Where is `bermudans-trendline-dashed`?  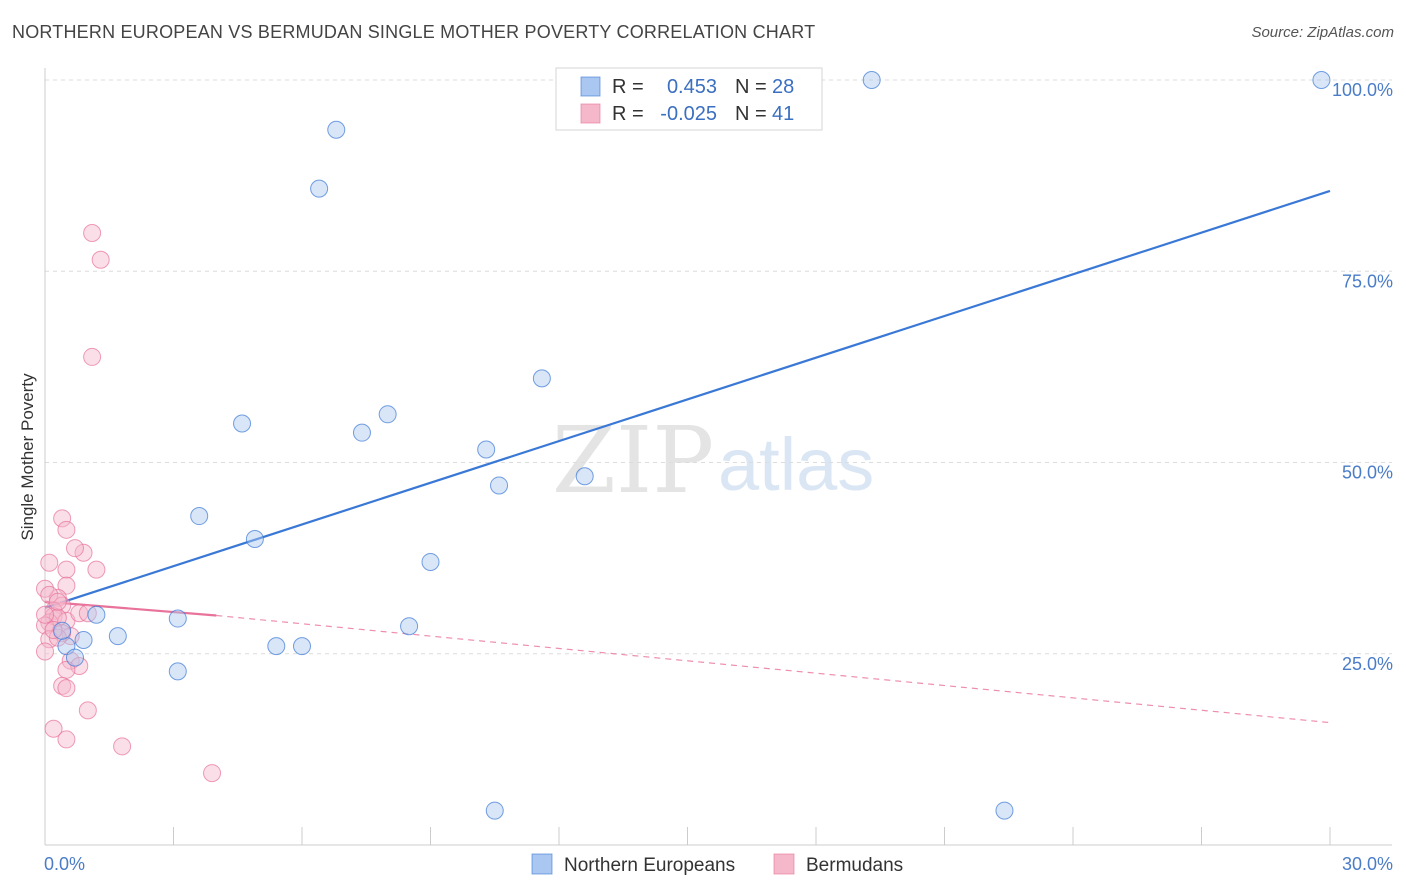 bermudans-trendline-dashed is located at coordinates (773, 669).